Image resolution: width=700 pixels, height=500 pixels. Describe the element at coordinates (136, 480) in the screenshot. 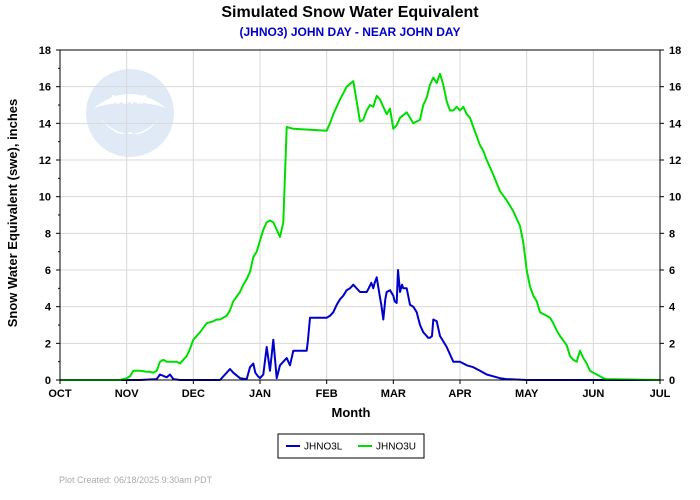

I see `plot-created-footer: Plot Created: 06/18/2025 9:30am PDT` at that location.